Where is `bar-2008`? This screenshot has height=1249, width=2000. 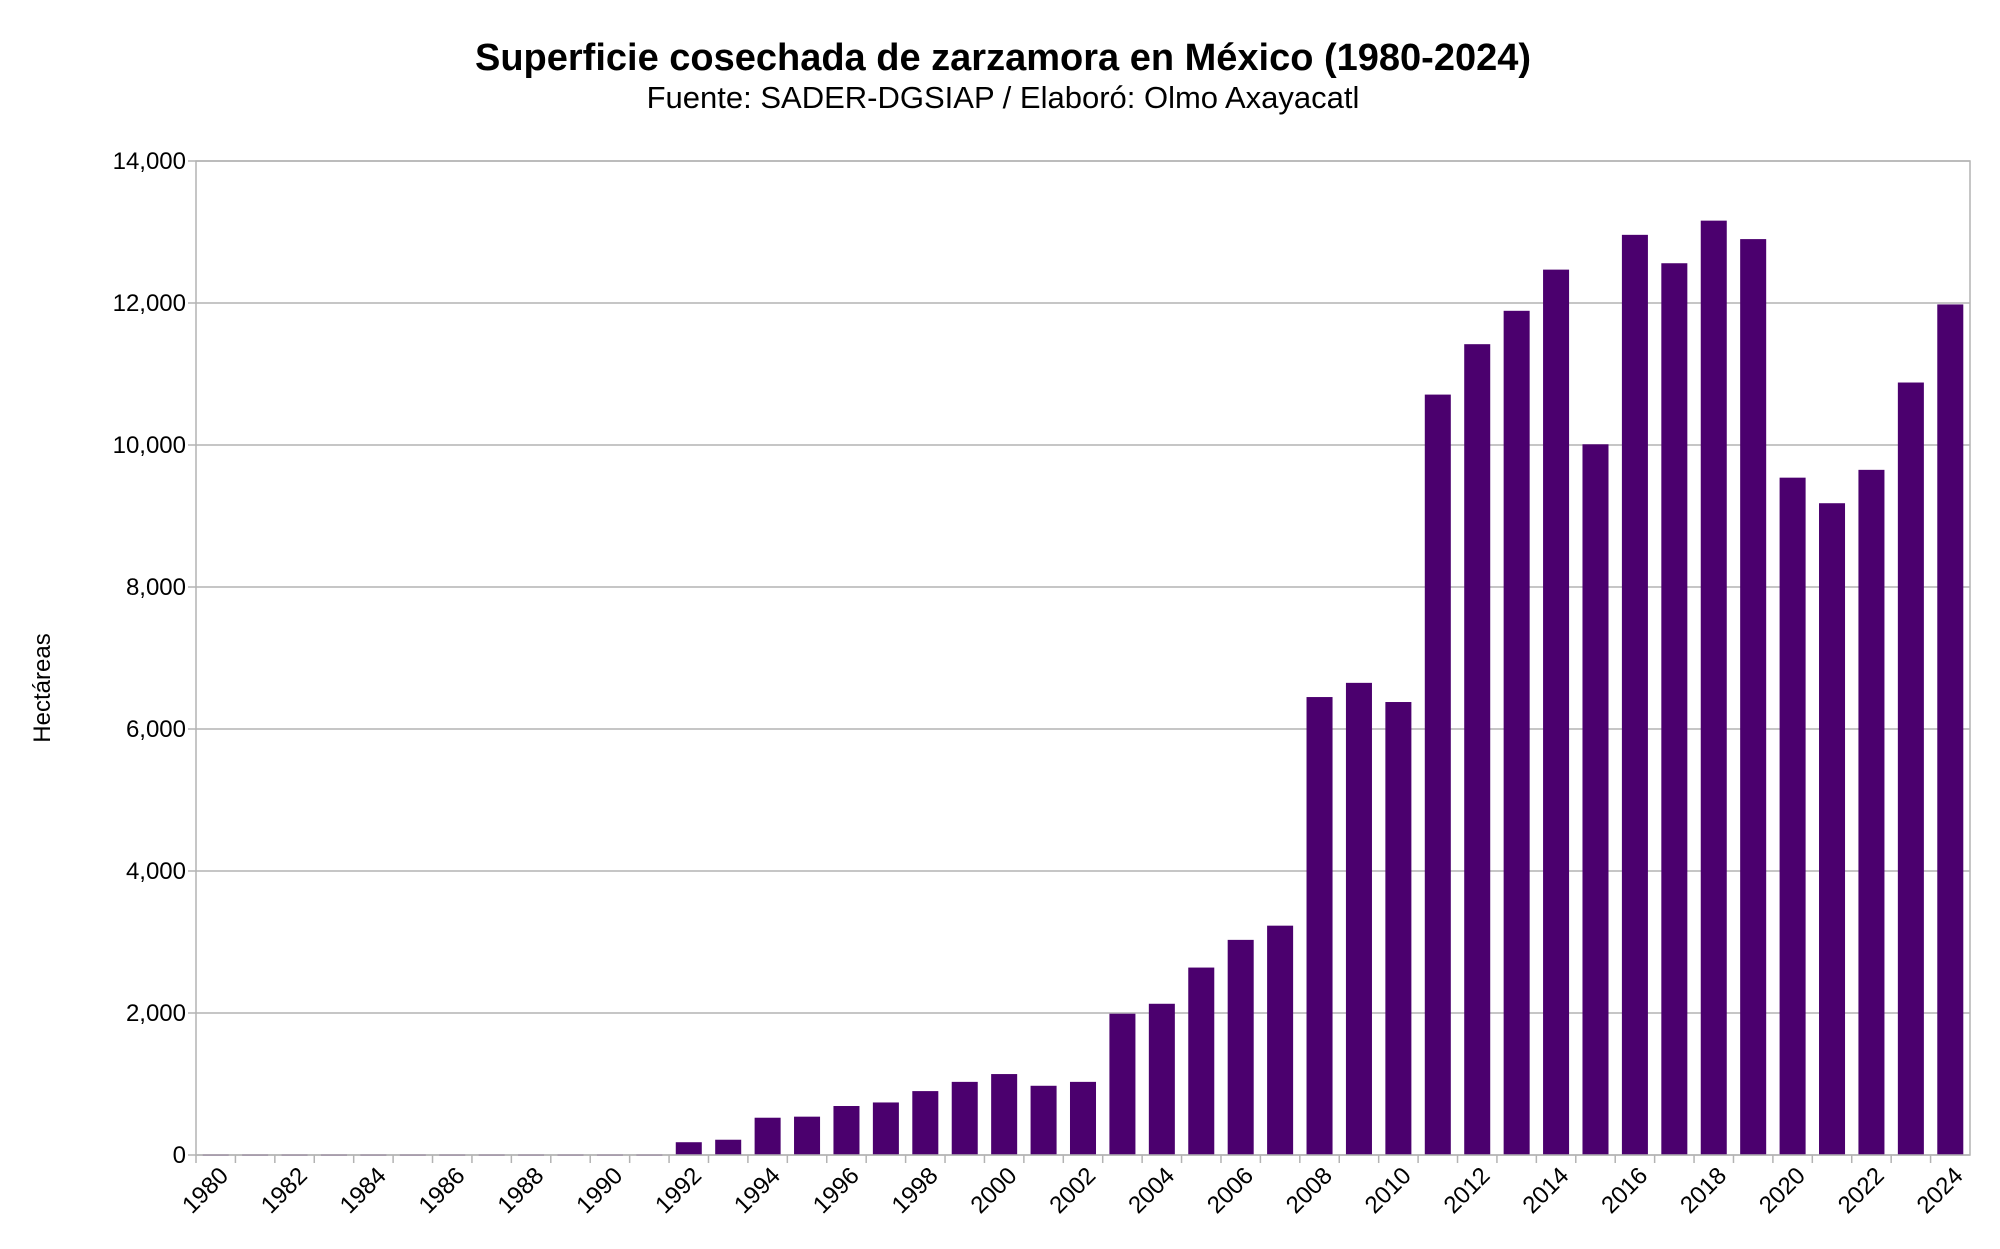 bar-2008 is located at coordinates (1319, 926).